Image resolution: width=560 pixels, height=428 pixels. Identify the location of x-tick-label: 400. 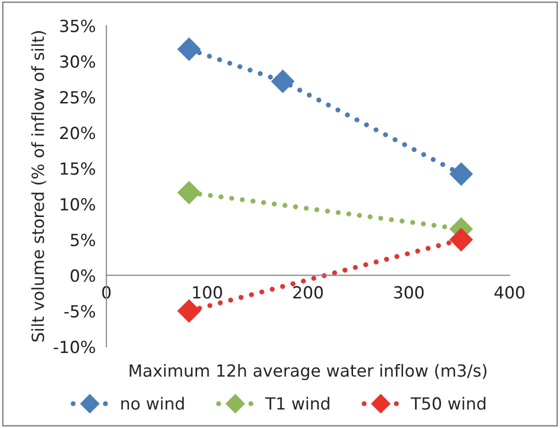
(509, 292).